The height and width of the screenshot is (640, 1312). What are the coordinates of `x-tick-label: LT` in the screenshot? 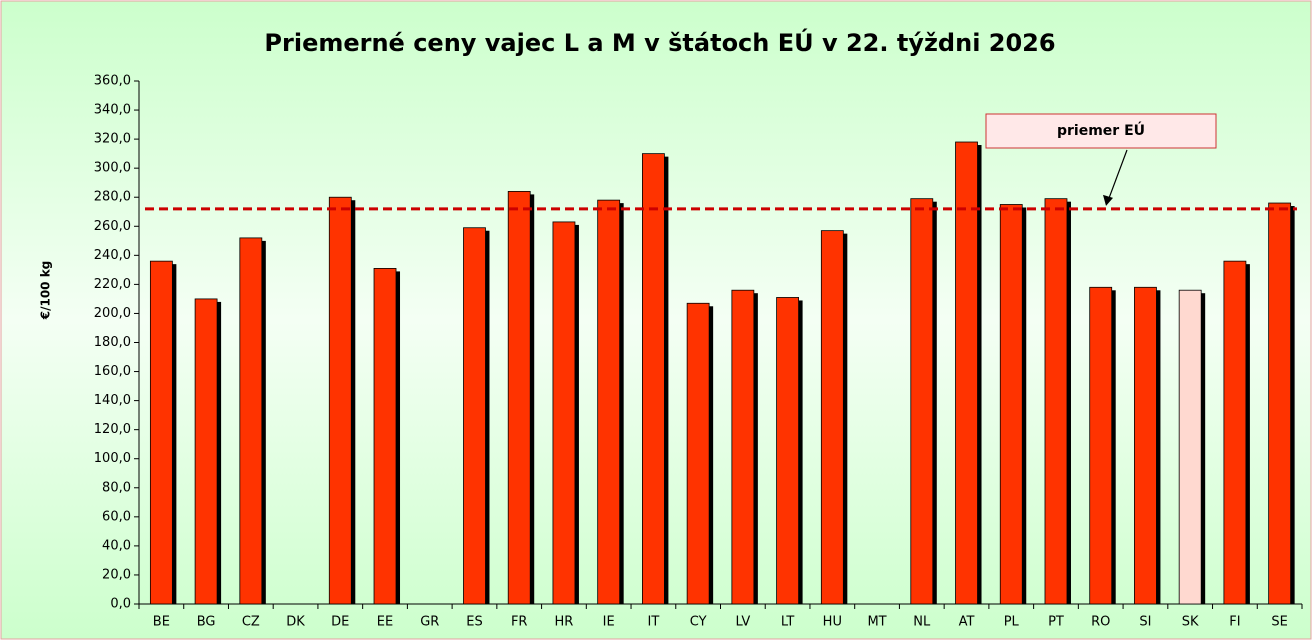 It's located at (787, 622).